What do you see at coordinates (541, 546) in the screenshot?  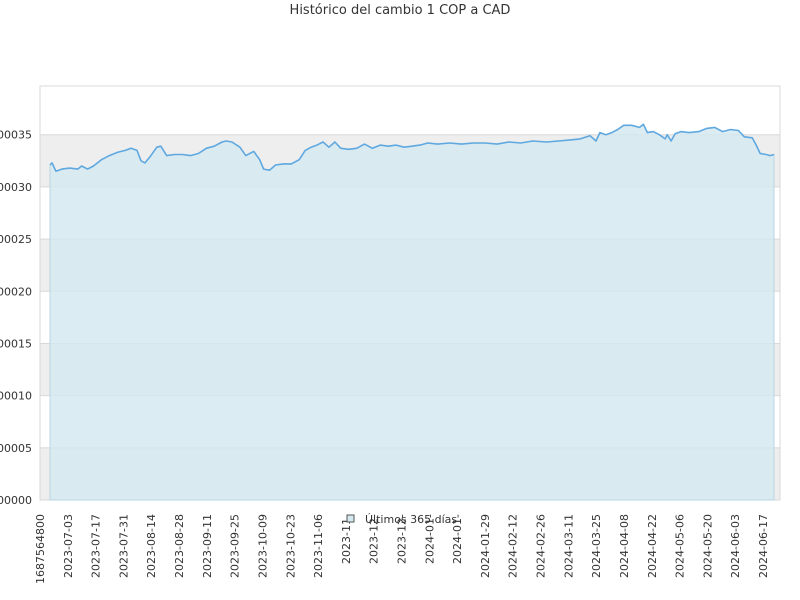 I see `x-tick-label: 2024-02-26` at bounding box center [541, 546].